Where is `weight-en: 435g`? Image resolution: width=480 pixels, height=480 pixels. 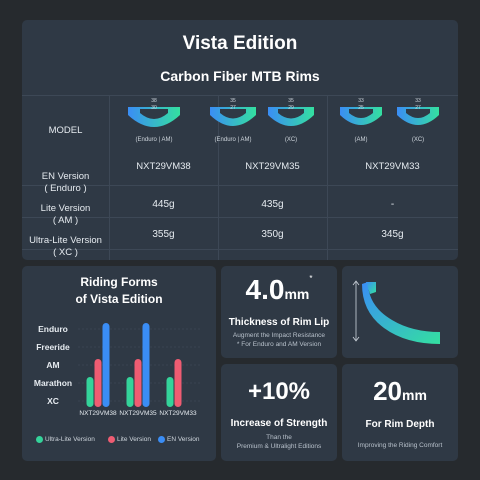
weight-en: 435g is located at coordinates (272, 204).